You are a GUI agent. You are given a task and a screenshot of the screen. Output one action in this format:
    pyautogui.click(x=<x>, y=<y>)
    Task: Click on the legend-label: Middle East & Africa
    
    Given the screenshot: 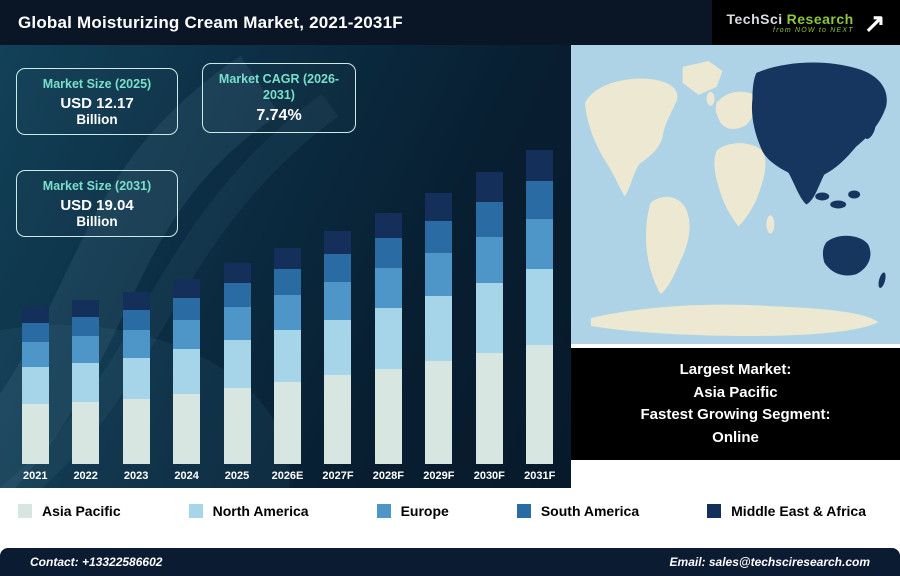 What is the action you would take?
    pyautogui.click(x=798, y=511)
    